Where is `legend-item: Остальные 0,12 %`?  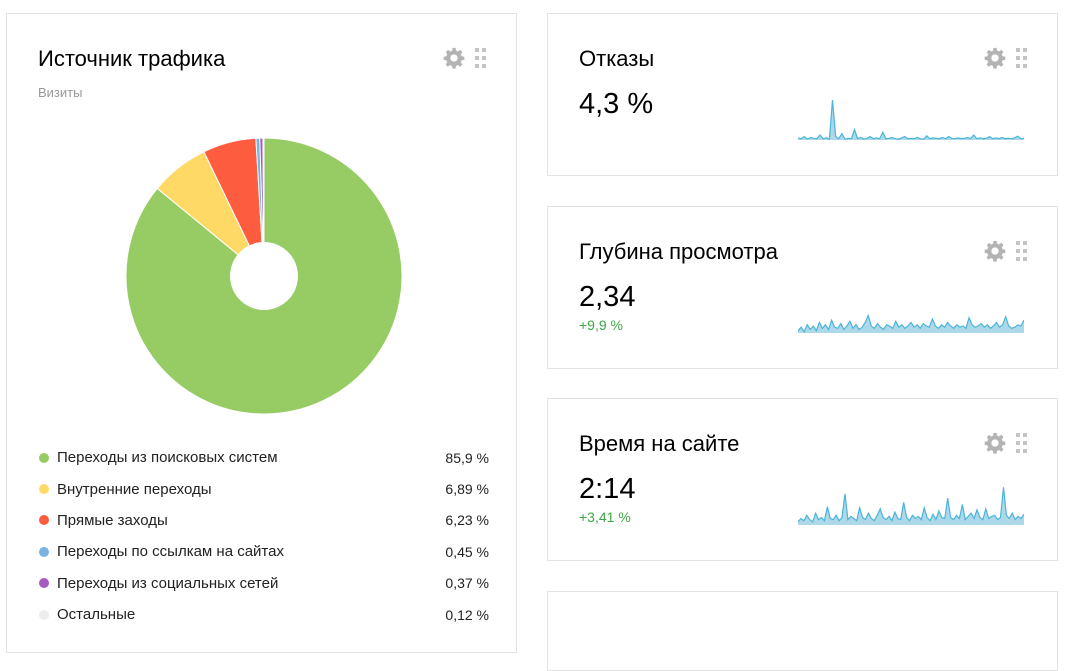
legend-item: Остальные 0,12 % is located at coordinates (264, 614).